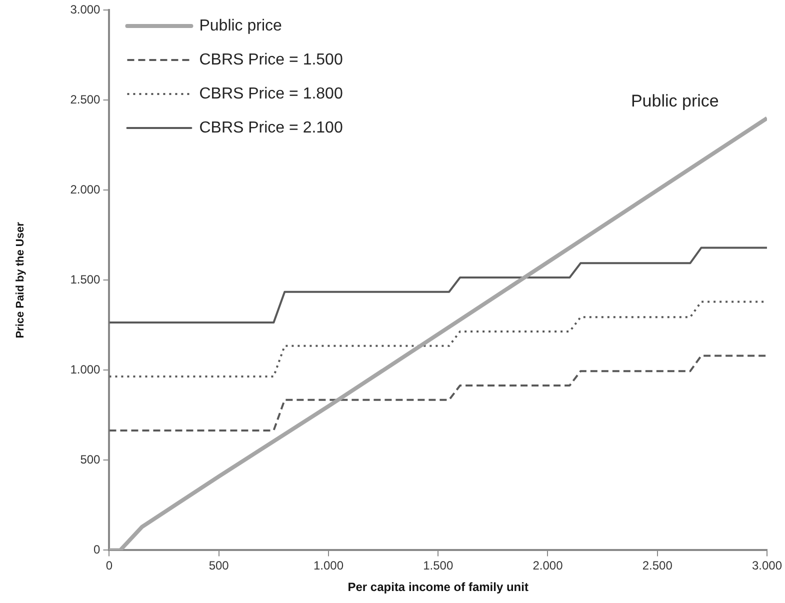 The height and width of the screenshot is (603, 785). Describe the element at coordinates (97, 549) in the screenshot. I see `y-tick-label: 0` at that location.